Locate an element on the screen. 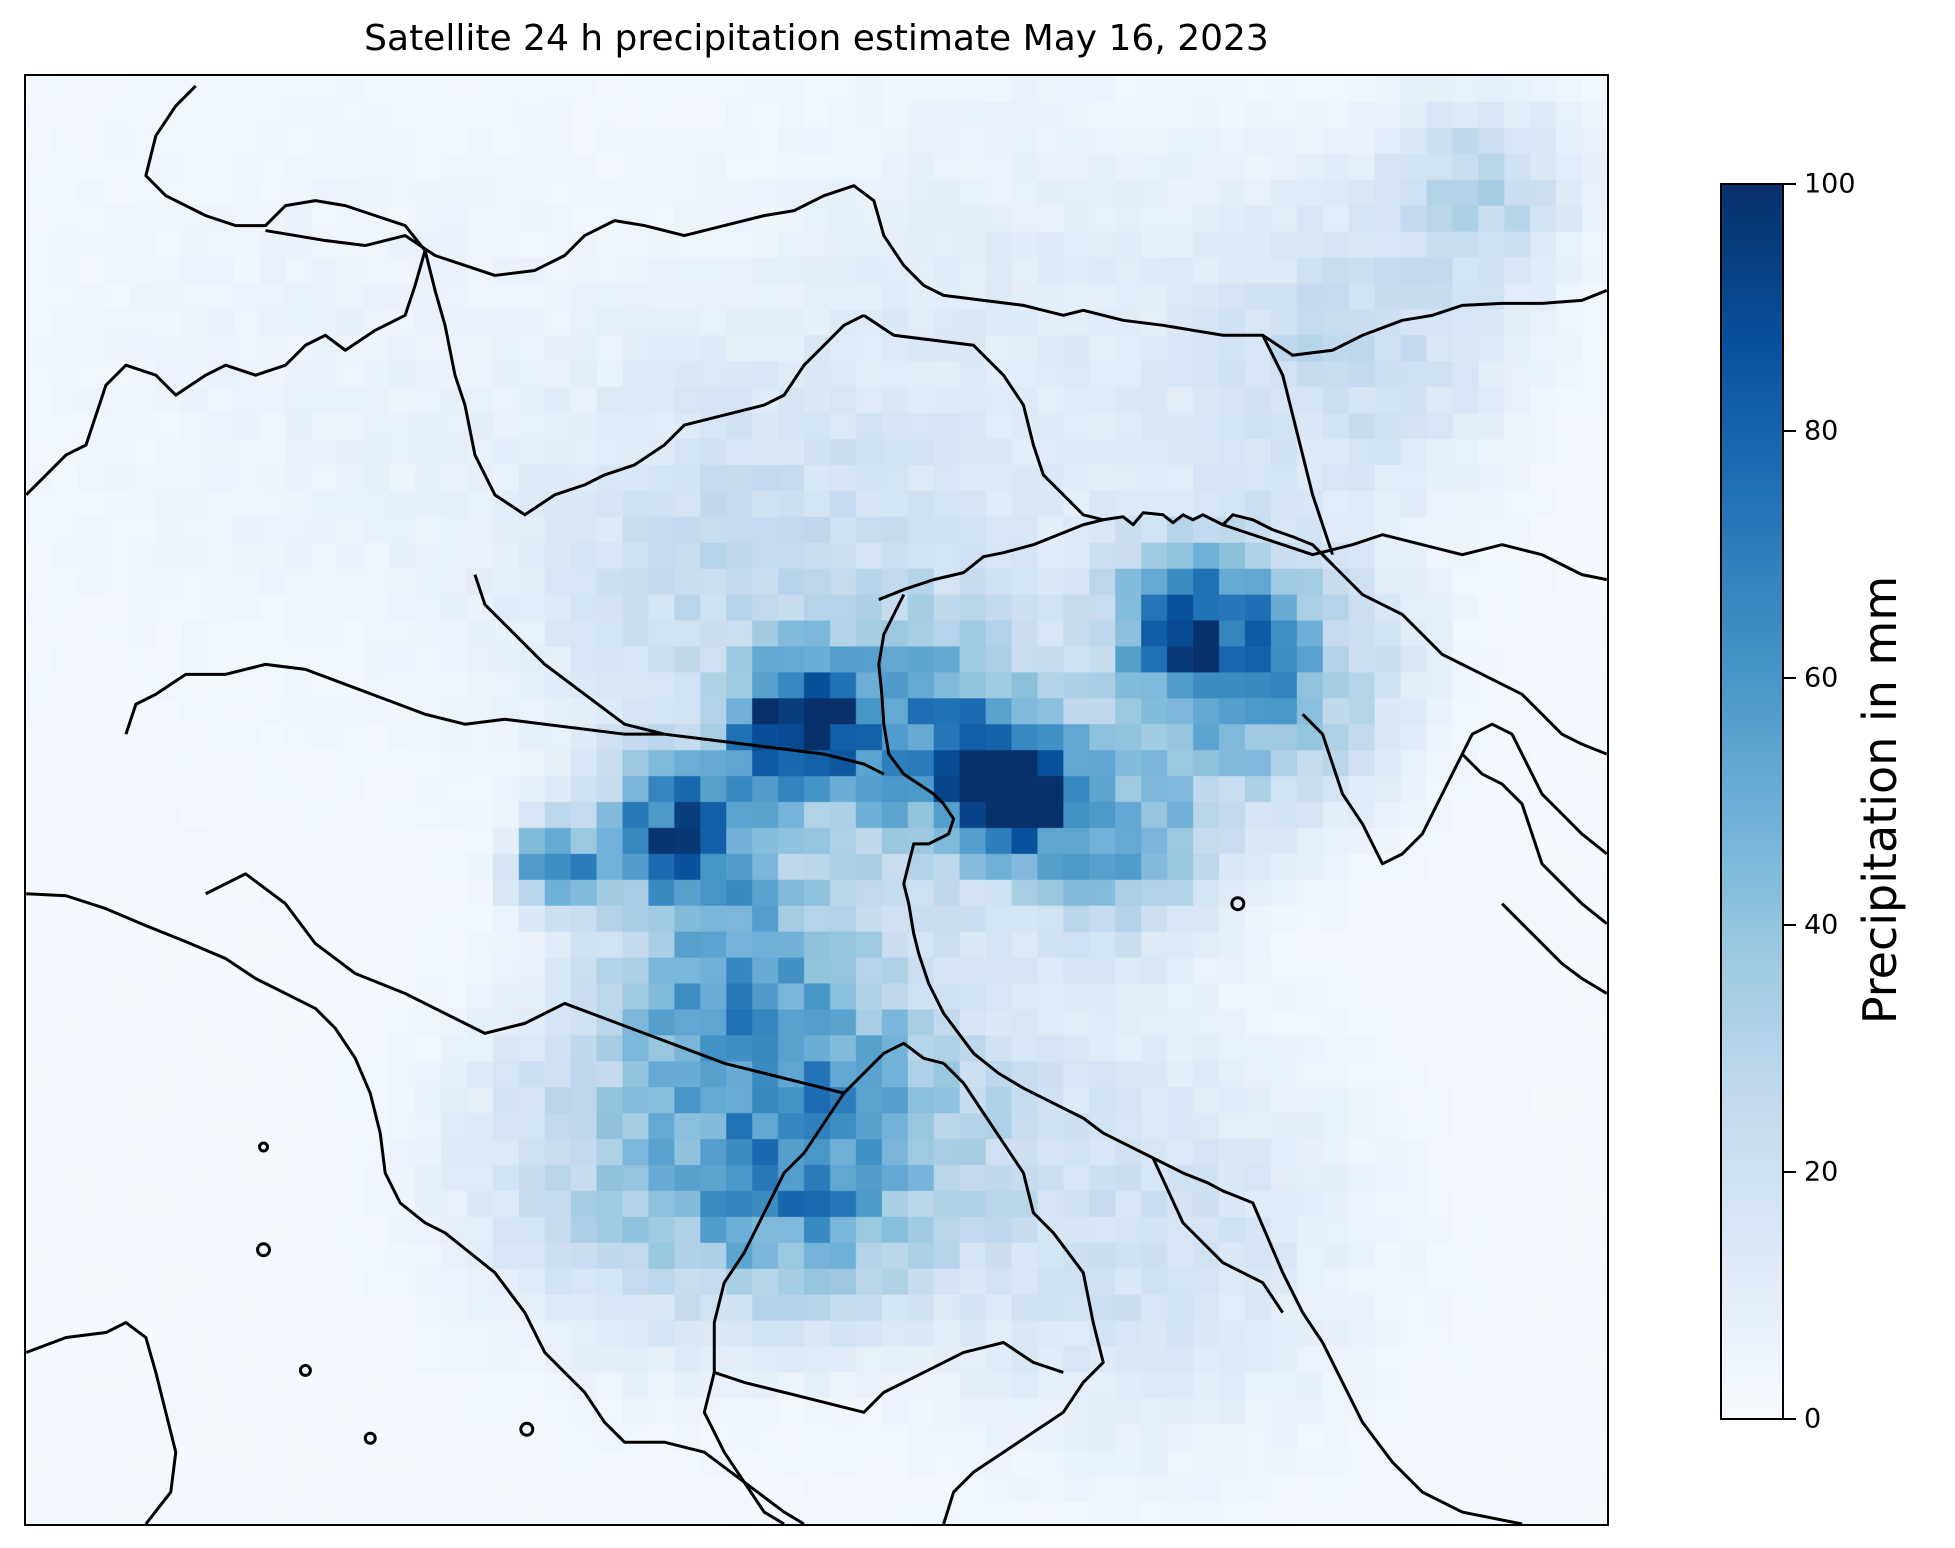 The height and width of the screenshot is (1548, 1955). colorbar is located at coordinates (1752, 801).